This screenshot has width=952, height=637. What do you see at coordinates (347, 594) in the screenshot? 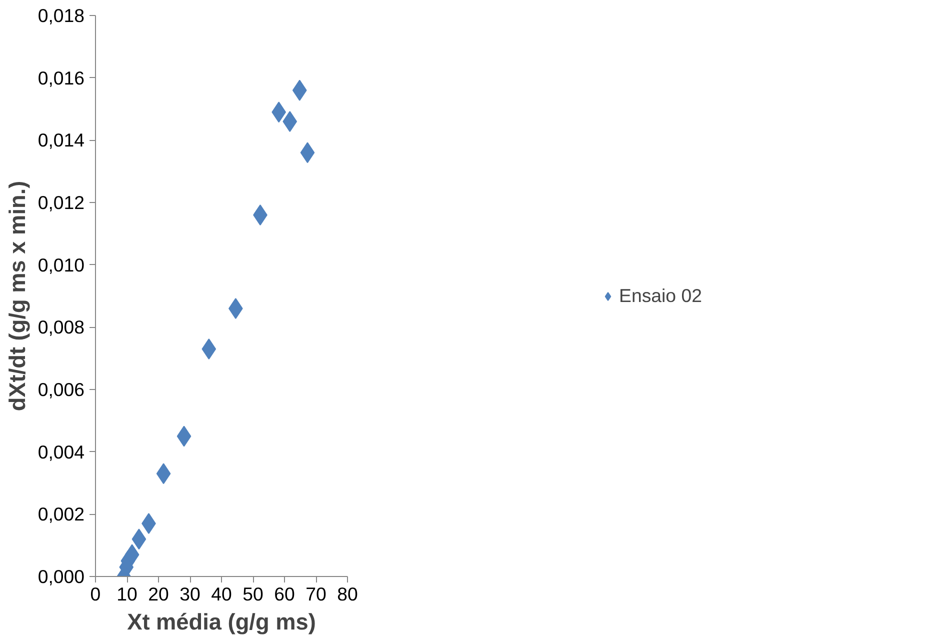
I see `x-tick-label: 80` at bounding box center [347, 594].